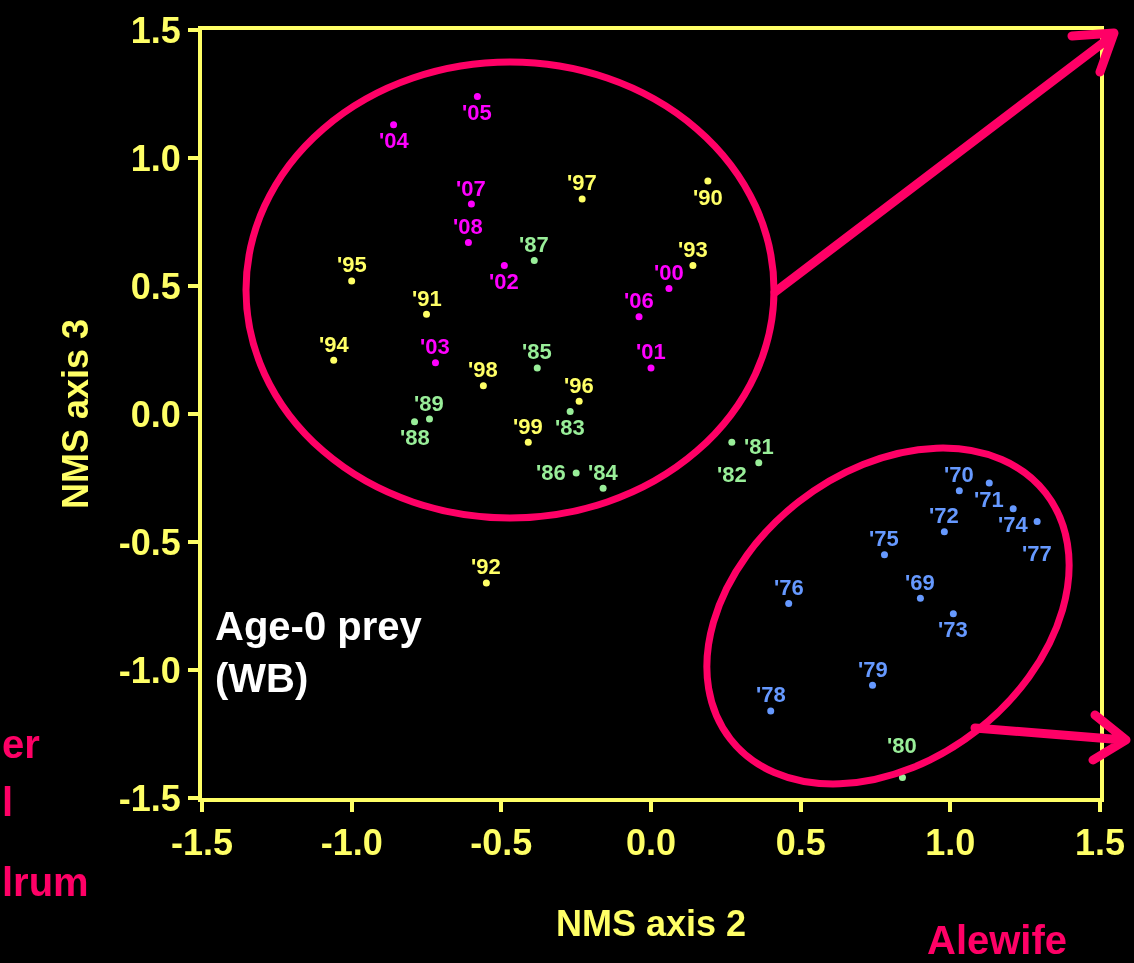 The image size is (1134, 963). I want to click on y-tick-label: 1.0, so click(155, 158).